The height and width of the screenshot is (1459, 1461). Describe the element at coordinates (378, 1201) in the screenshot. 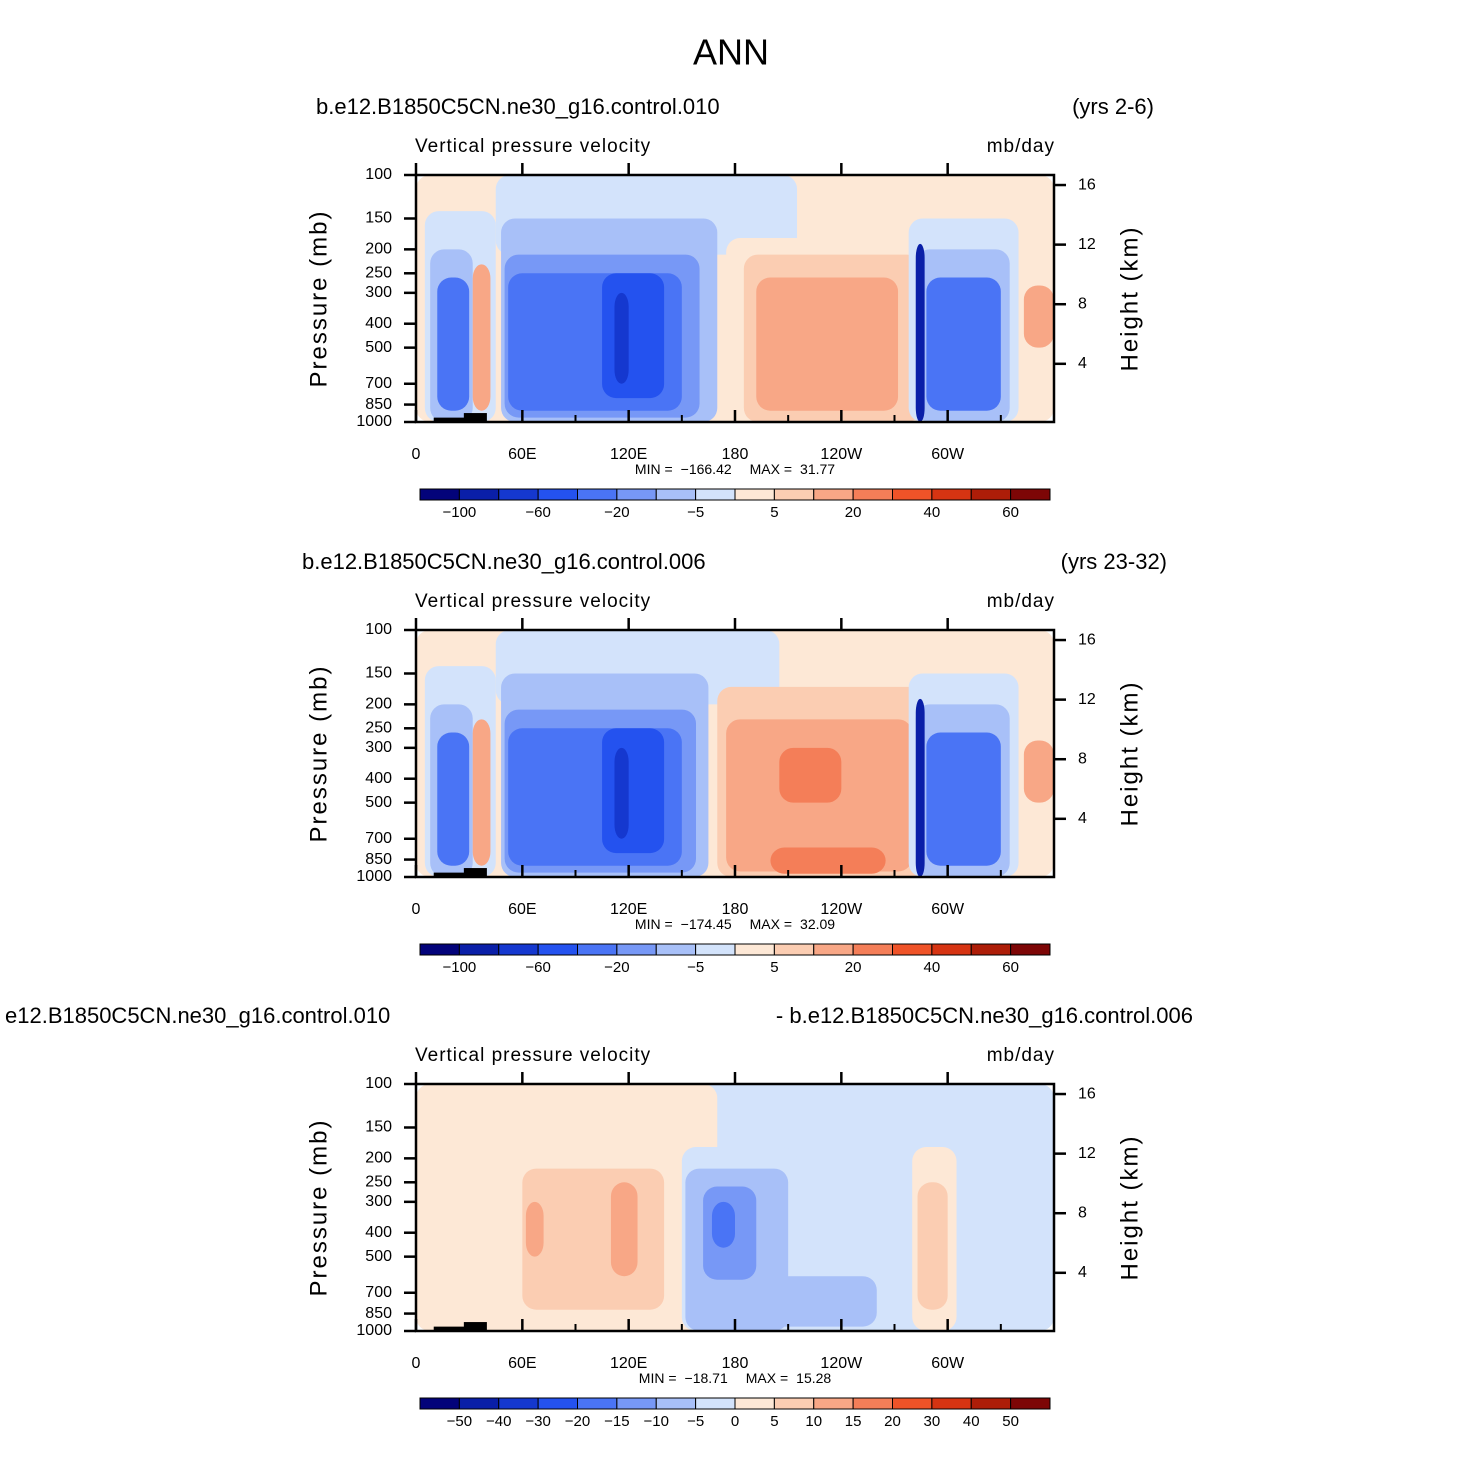

I see `y-tick-label: 300` at that location.